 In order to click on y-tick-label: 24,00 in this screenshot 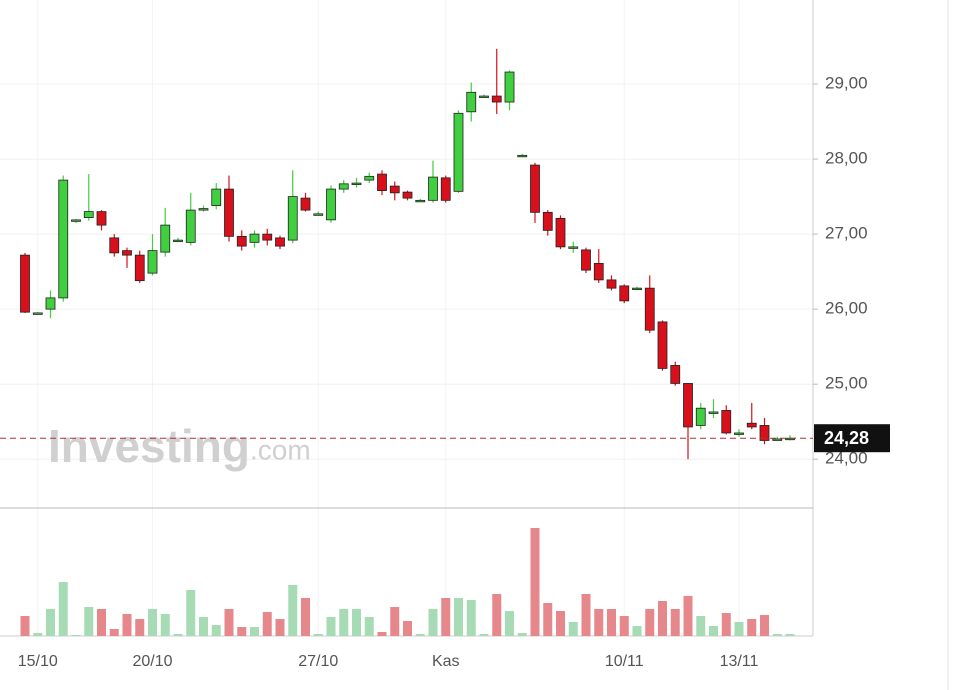, I will do `click(846, 458)`.